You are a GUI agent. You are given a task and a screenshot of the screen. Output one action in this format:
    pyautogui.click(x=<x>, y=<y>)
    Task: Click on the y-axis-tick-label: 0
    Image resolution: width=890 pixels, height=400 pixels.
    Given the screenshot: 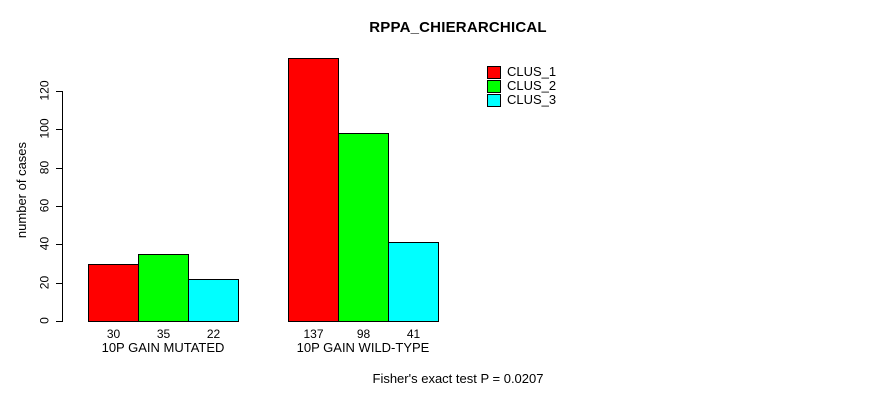 What is the action you would take?
    pyautogui.click(x=44, y=320)
    